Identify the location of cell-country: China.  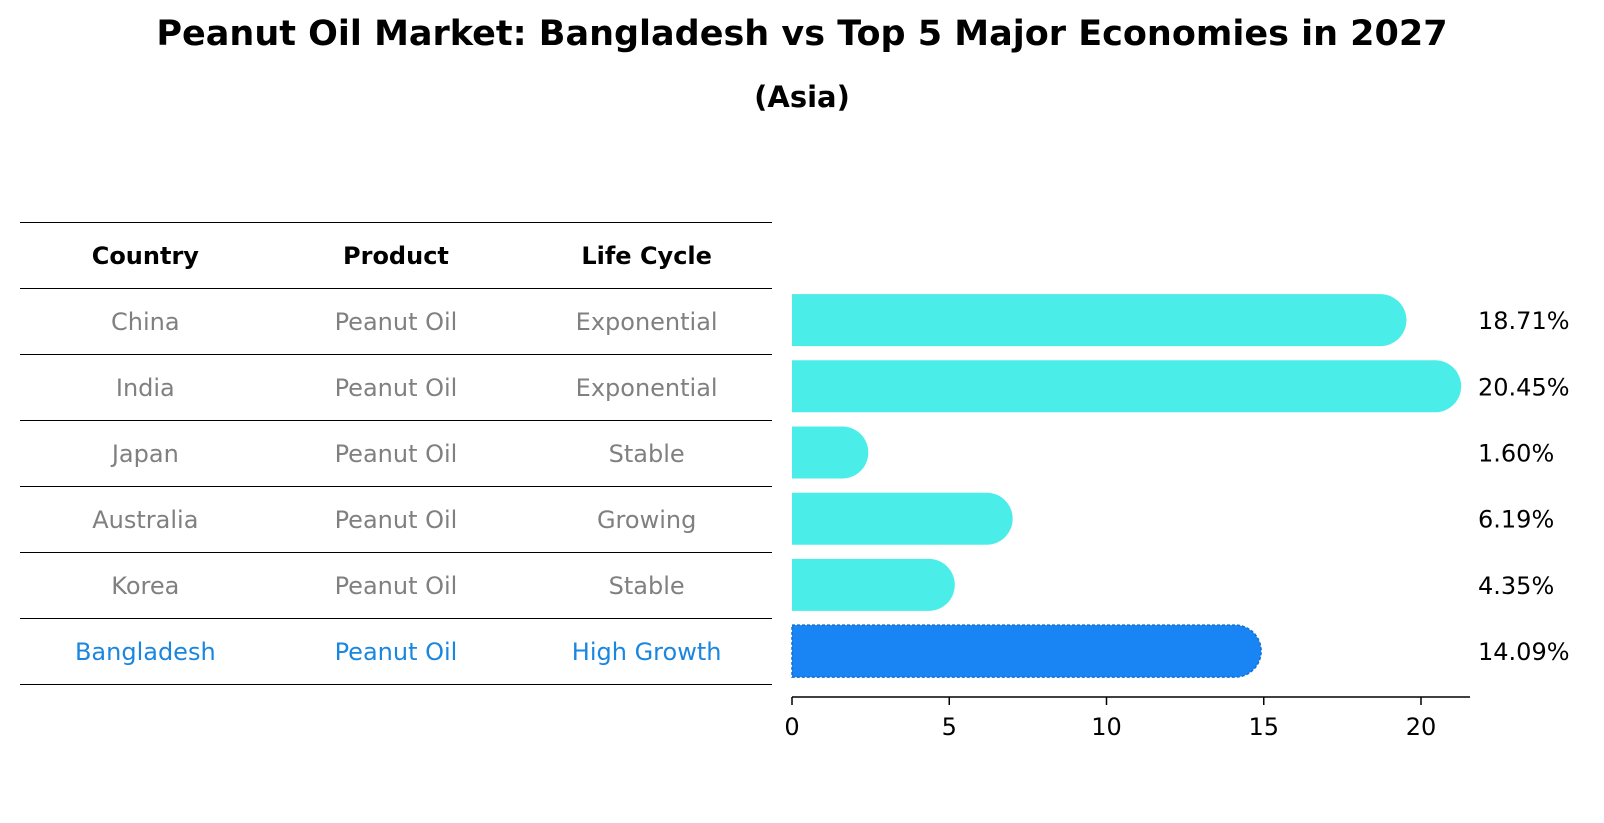
(145, 321).